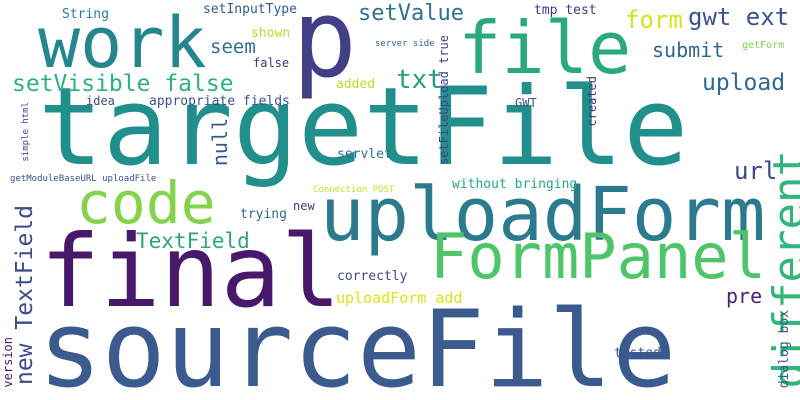  Describe the element at coordinates (526, 103) in the screenshot. I see `word-GWT: GWT` at that location.